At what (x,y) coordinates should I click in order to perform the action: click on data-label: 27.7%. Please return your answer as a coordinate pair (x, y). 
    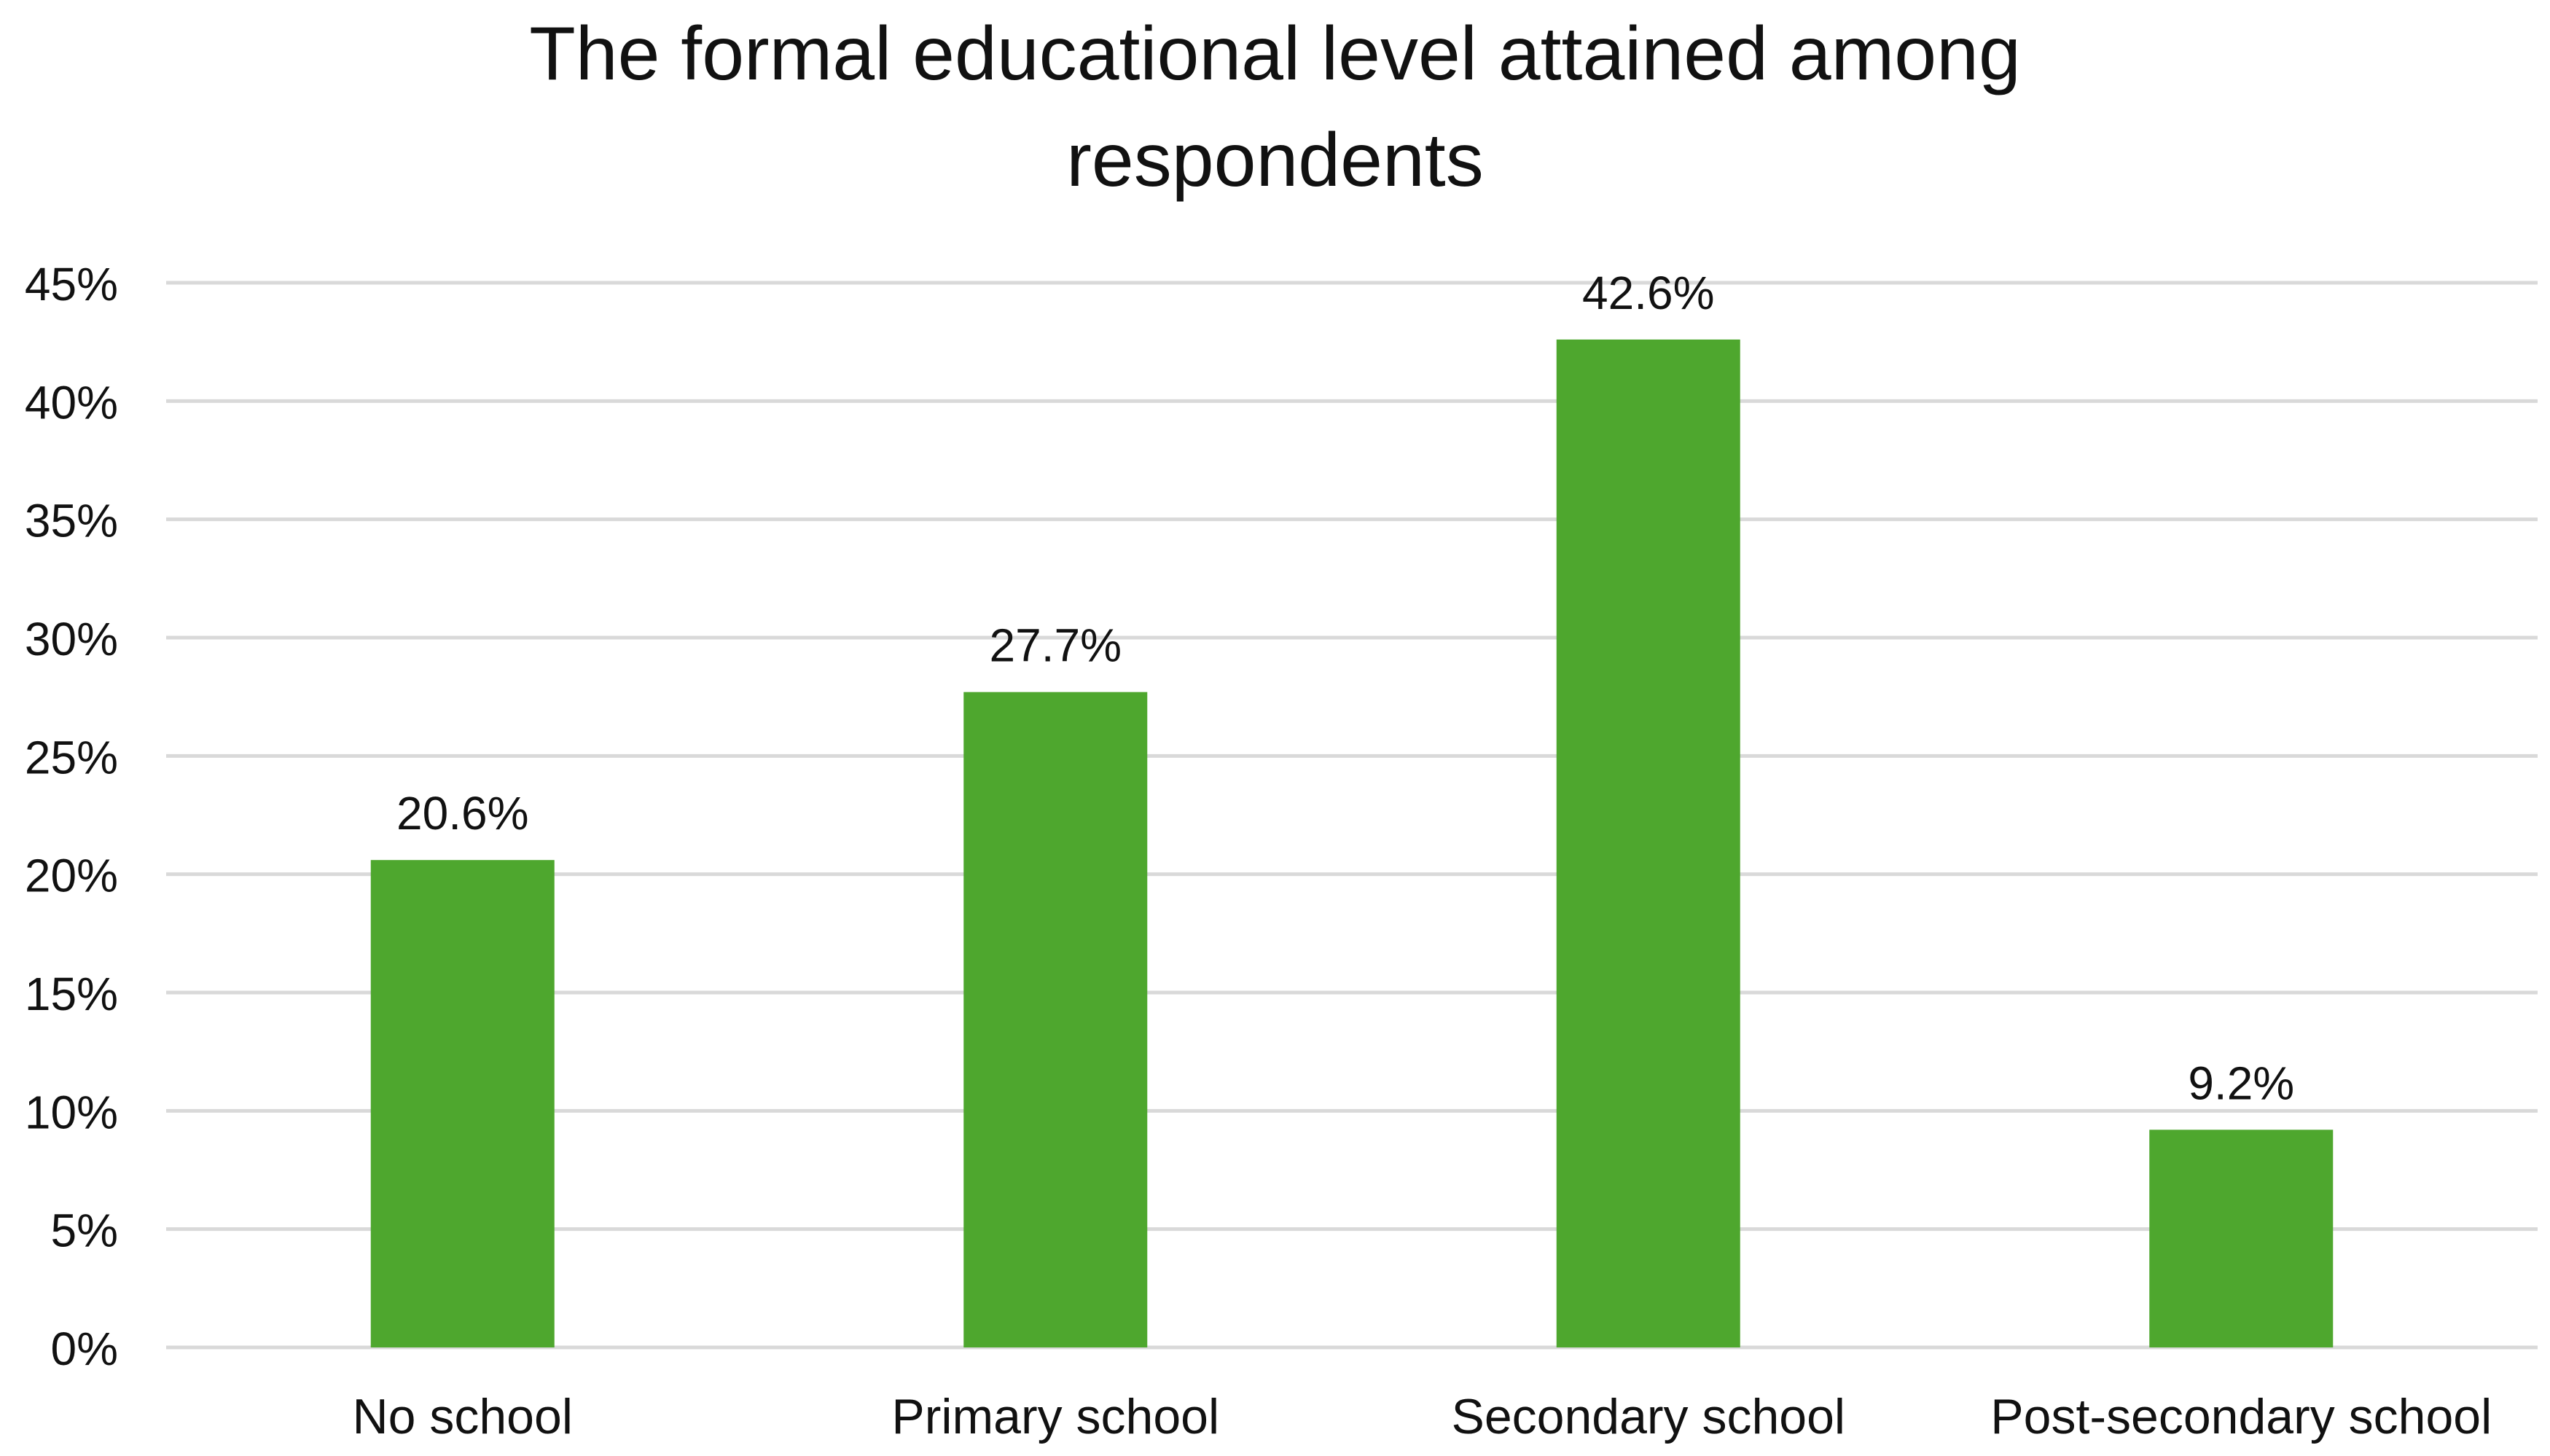
    Looking at the image, I should click on (1056, 645).